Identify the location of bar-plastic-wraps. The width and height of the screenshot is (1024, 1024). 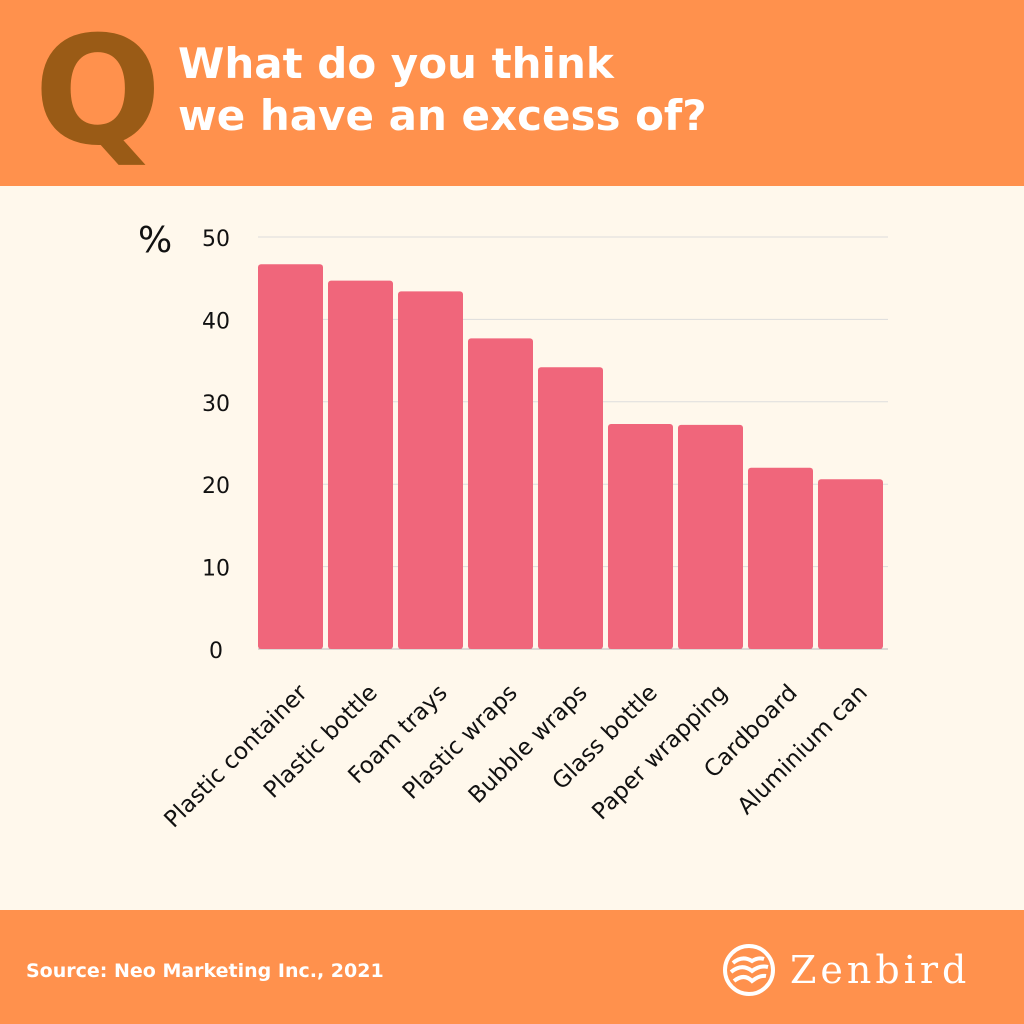
(500, 493).